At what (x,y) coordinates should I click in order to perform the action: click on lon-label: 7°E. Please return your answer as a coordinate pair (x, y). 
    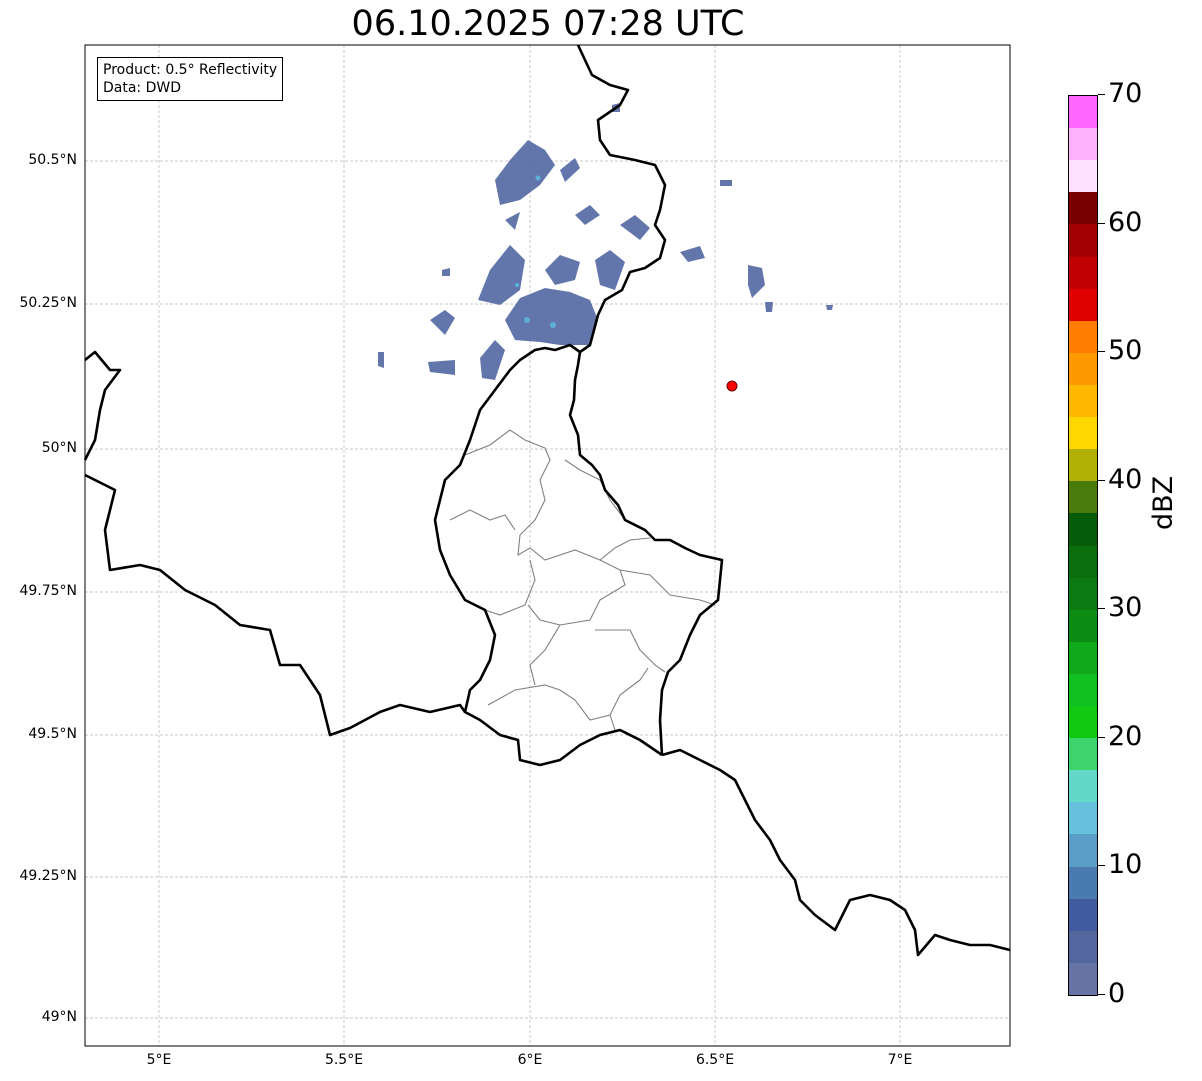
    Looking at the image, I should click on (900, 1060).